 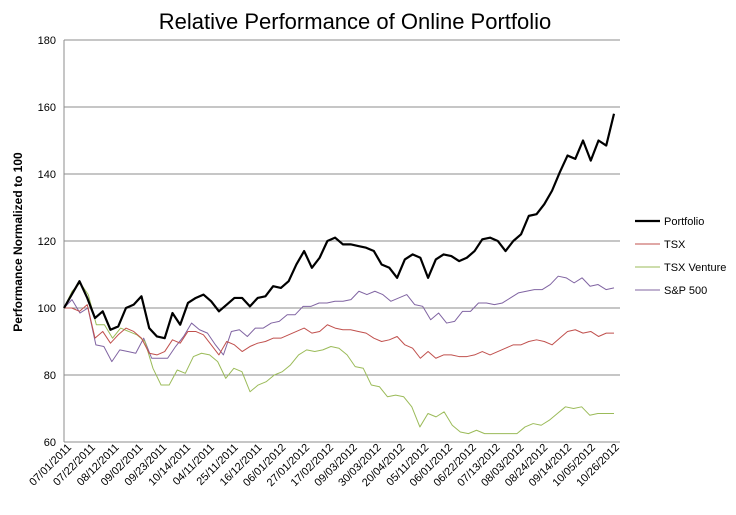 What do you see at coordinates (47, 41) in the screenshot?
I see `y-tick-label: 180` at bounding box center [47, 41].